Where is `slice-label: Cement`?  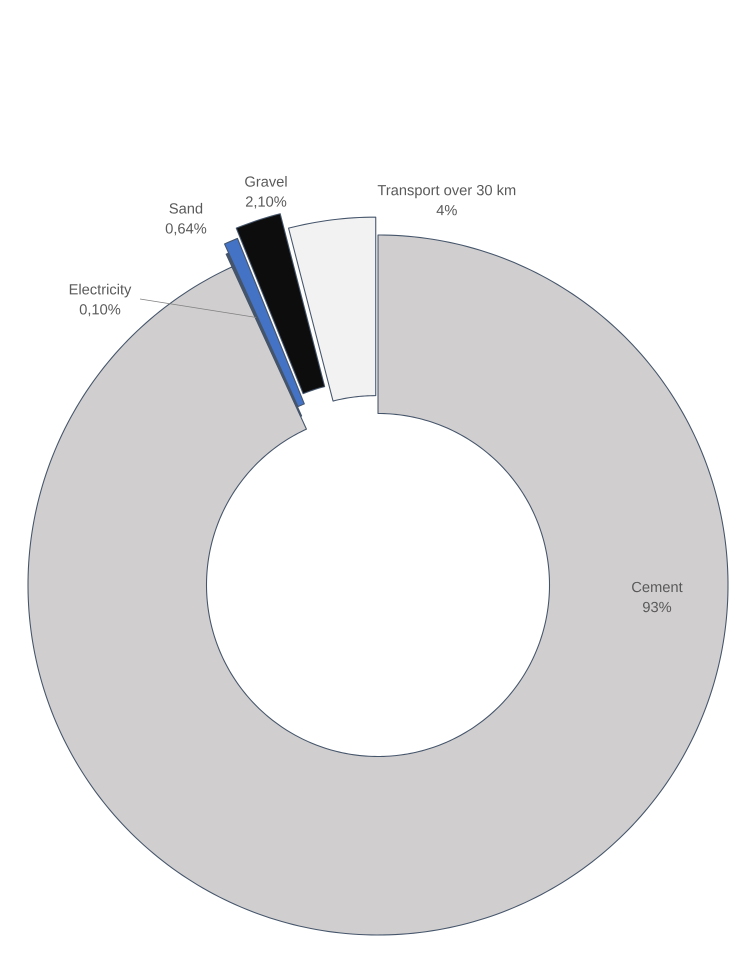 slice-label: Cement is located at coordinates (657, 587).